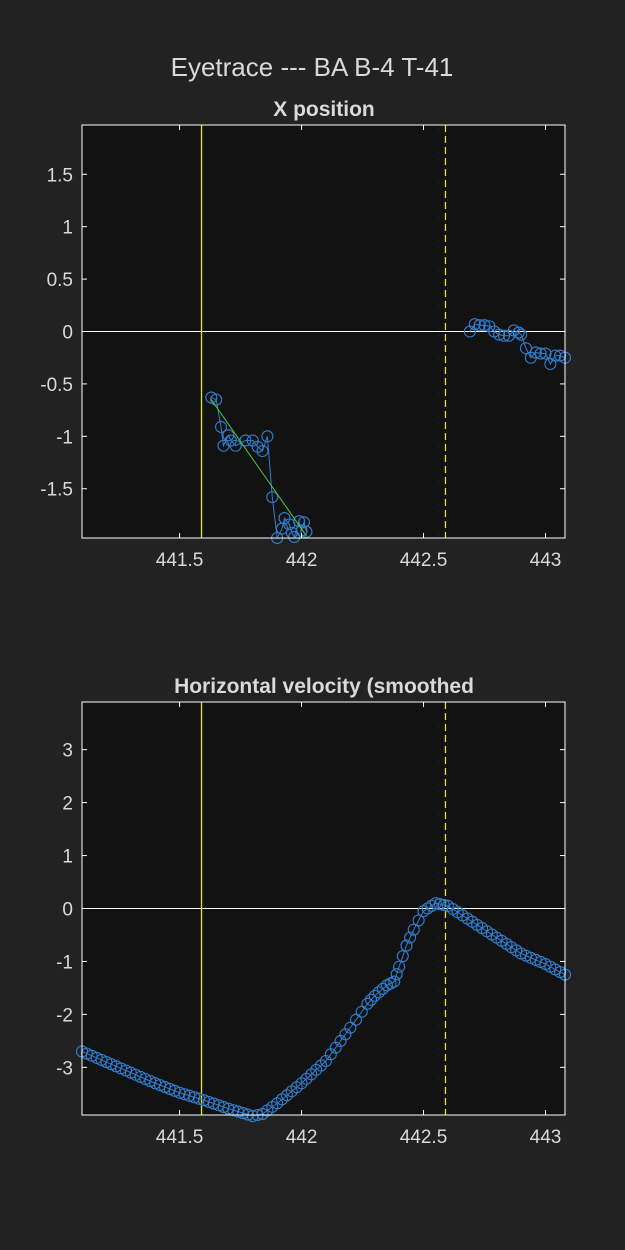 This screenshot has width=625, height=1250. I want to click on y-tick-label: 2, so click(67, 804).